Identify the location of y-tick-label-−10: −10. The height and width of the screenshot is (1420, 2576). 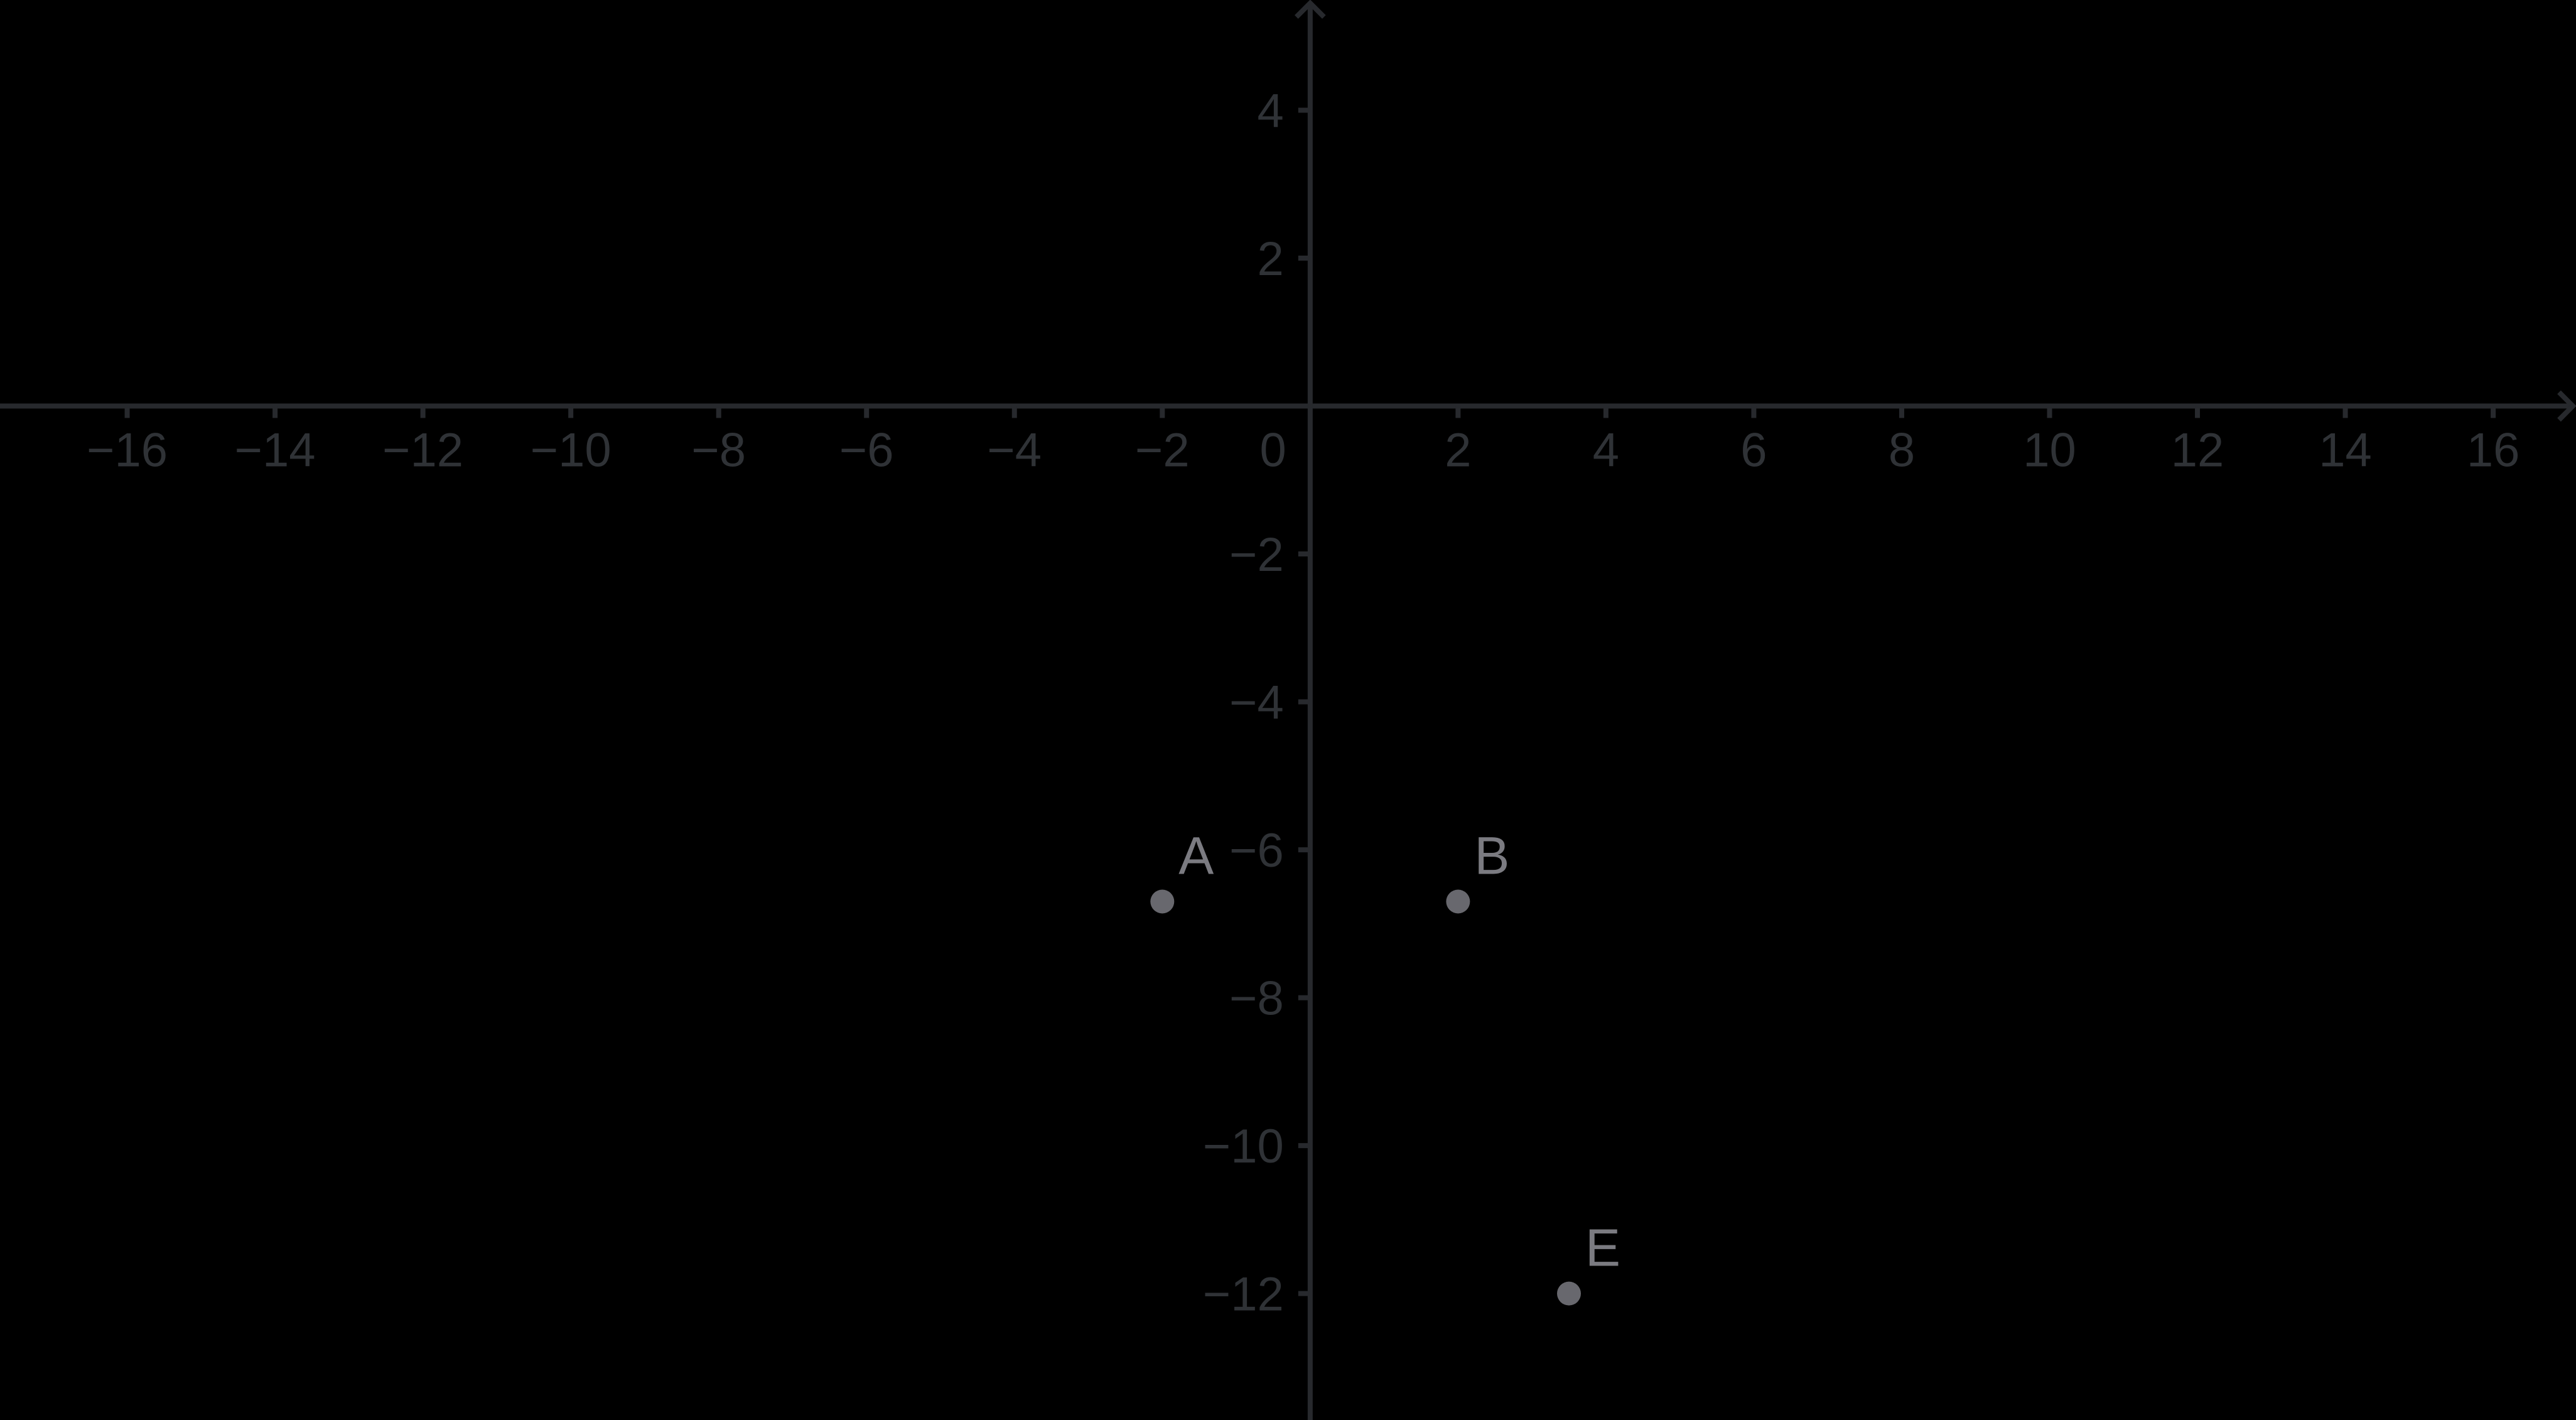
(1243, 1146).